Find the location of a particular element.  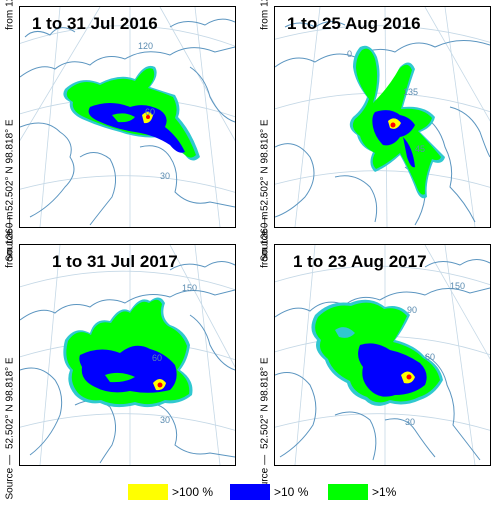

legend-label: >100 % is located at coordinates (193, 492).